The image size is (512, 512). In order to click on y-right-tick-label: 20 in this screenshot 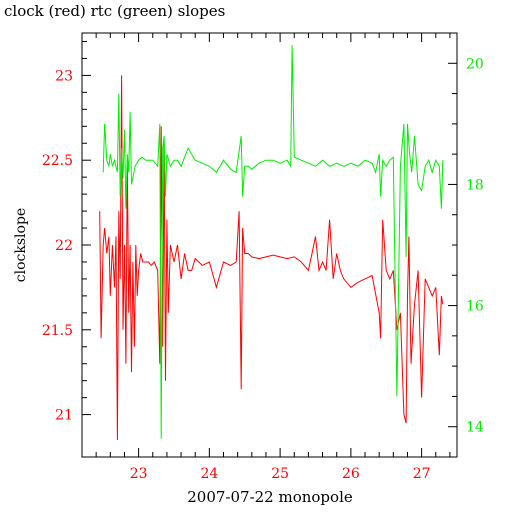, I will do `click(475, 64)`.